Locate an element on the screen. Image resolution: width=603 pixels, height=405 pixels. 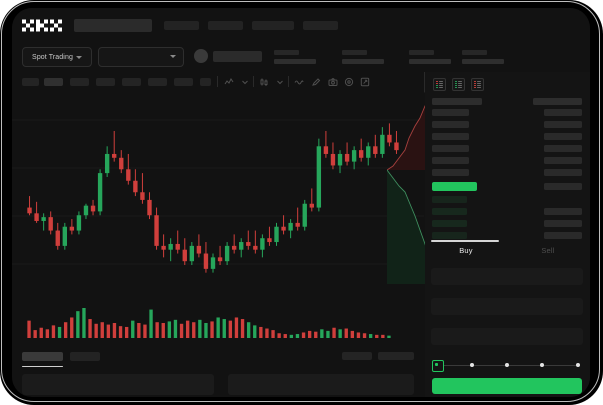
okx-logo is located at coordinates (42, 25).